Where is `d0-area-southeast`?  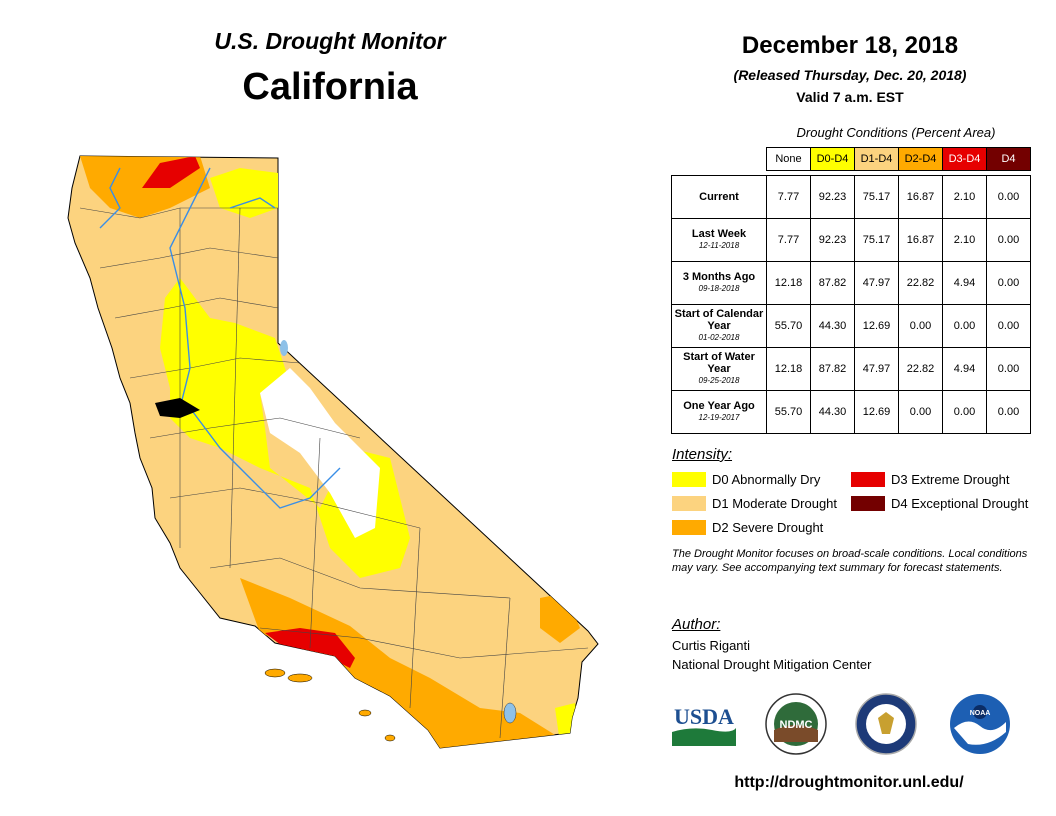
d0-area-southeast is located at coordinates (567, 723).